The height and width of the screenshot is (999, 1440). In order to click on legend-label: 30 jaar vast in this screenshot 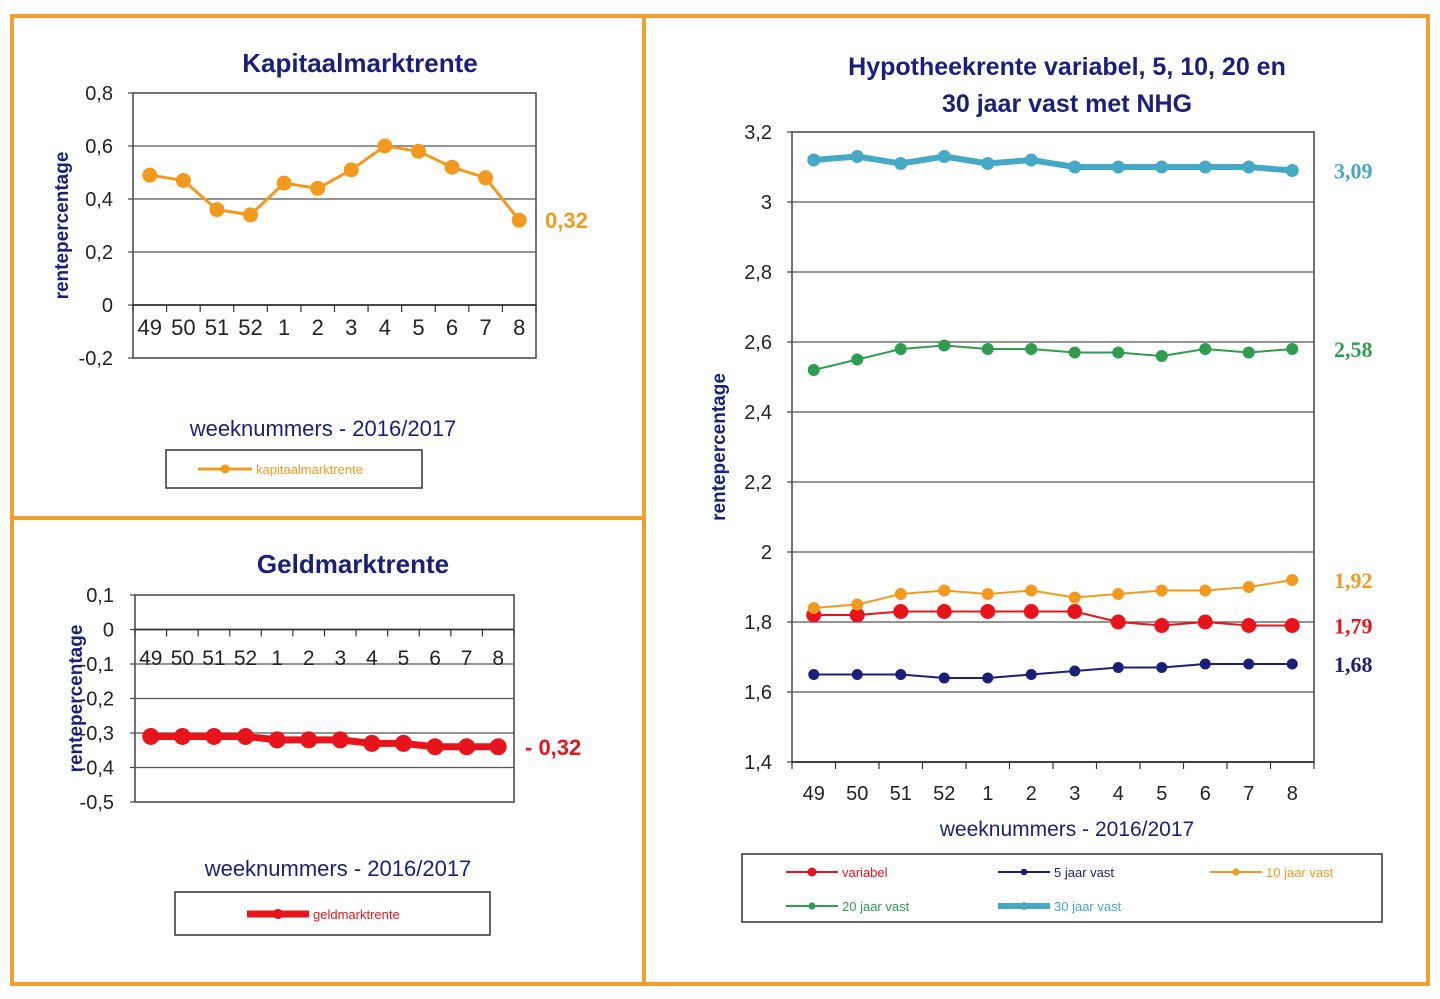, I will do `click(1088, 906)`.